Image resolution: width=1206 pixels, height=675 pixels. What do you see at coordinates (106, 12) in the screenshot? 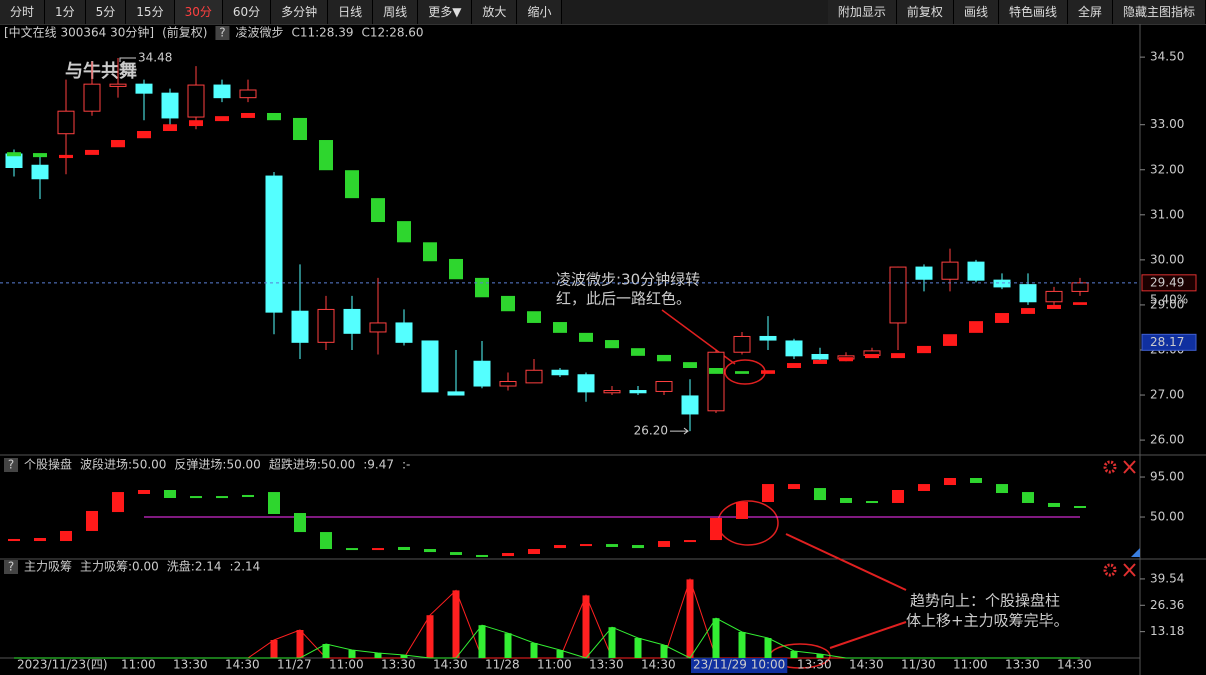
I see `tool-button: 5分` at bounding box center [106, 12].